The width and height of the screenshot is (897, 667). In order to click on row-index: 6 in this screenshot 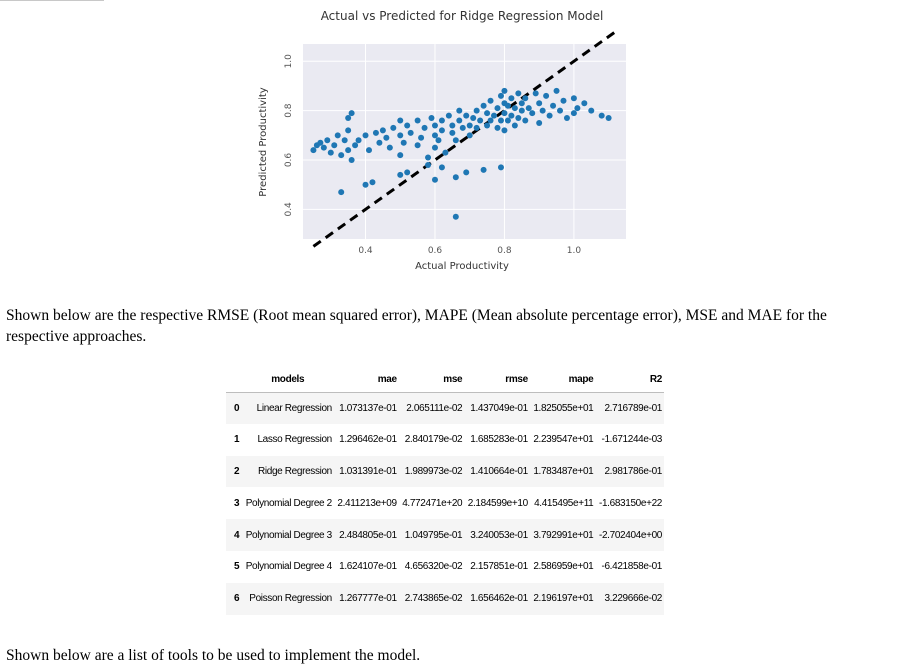, I will do `click(237, 599)`.